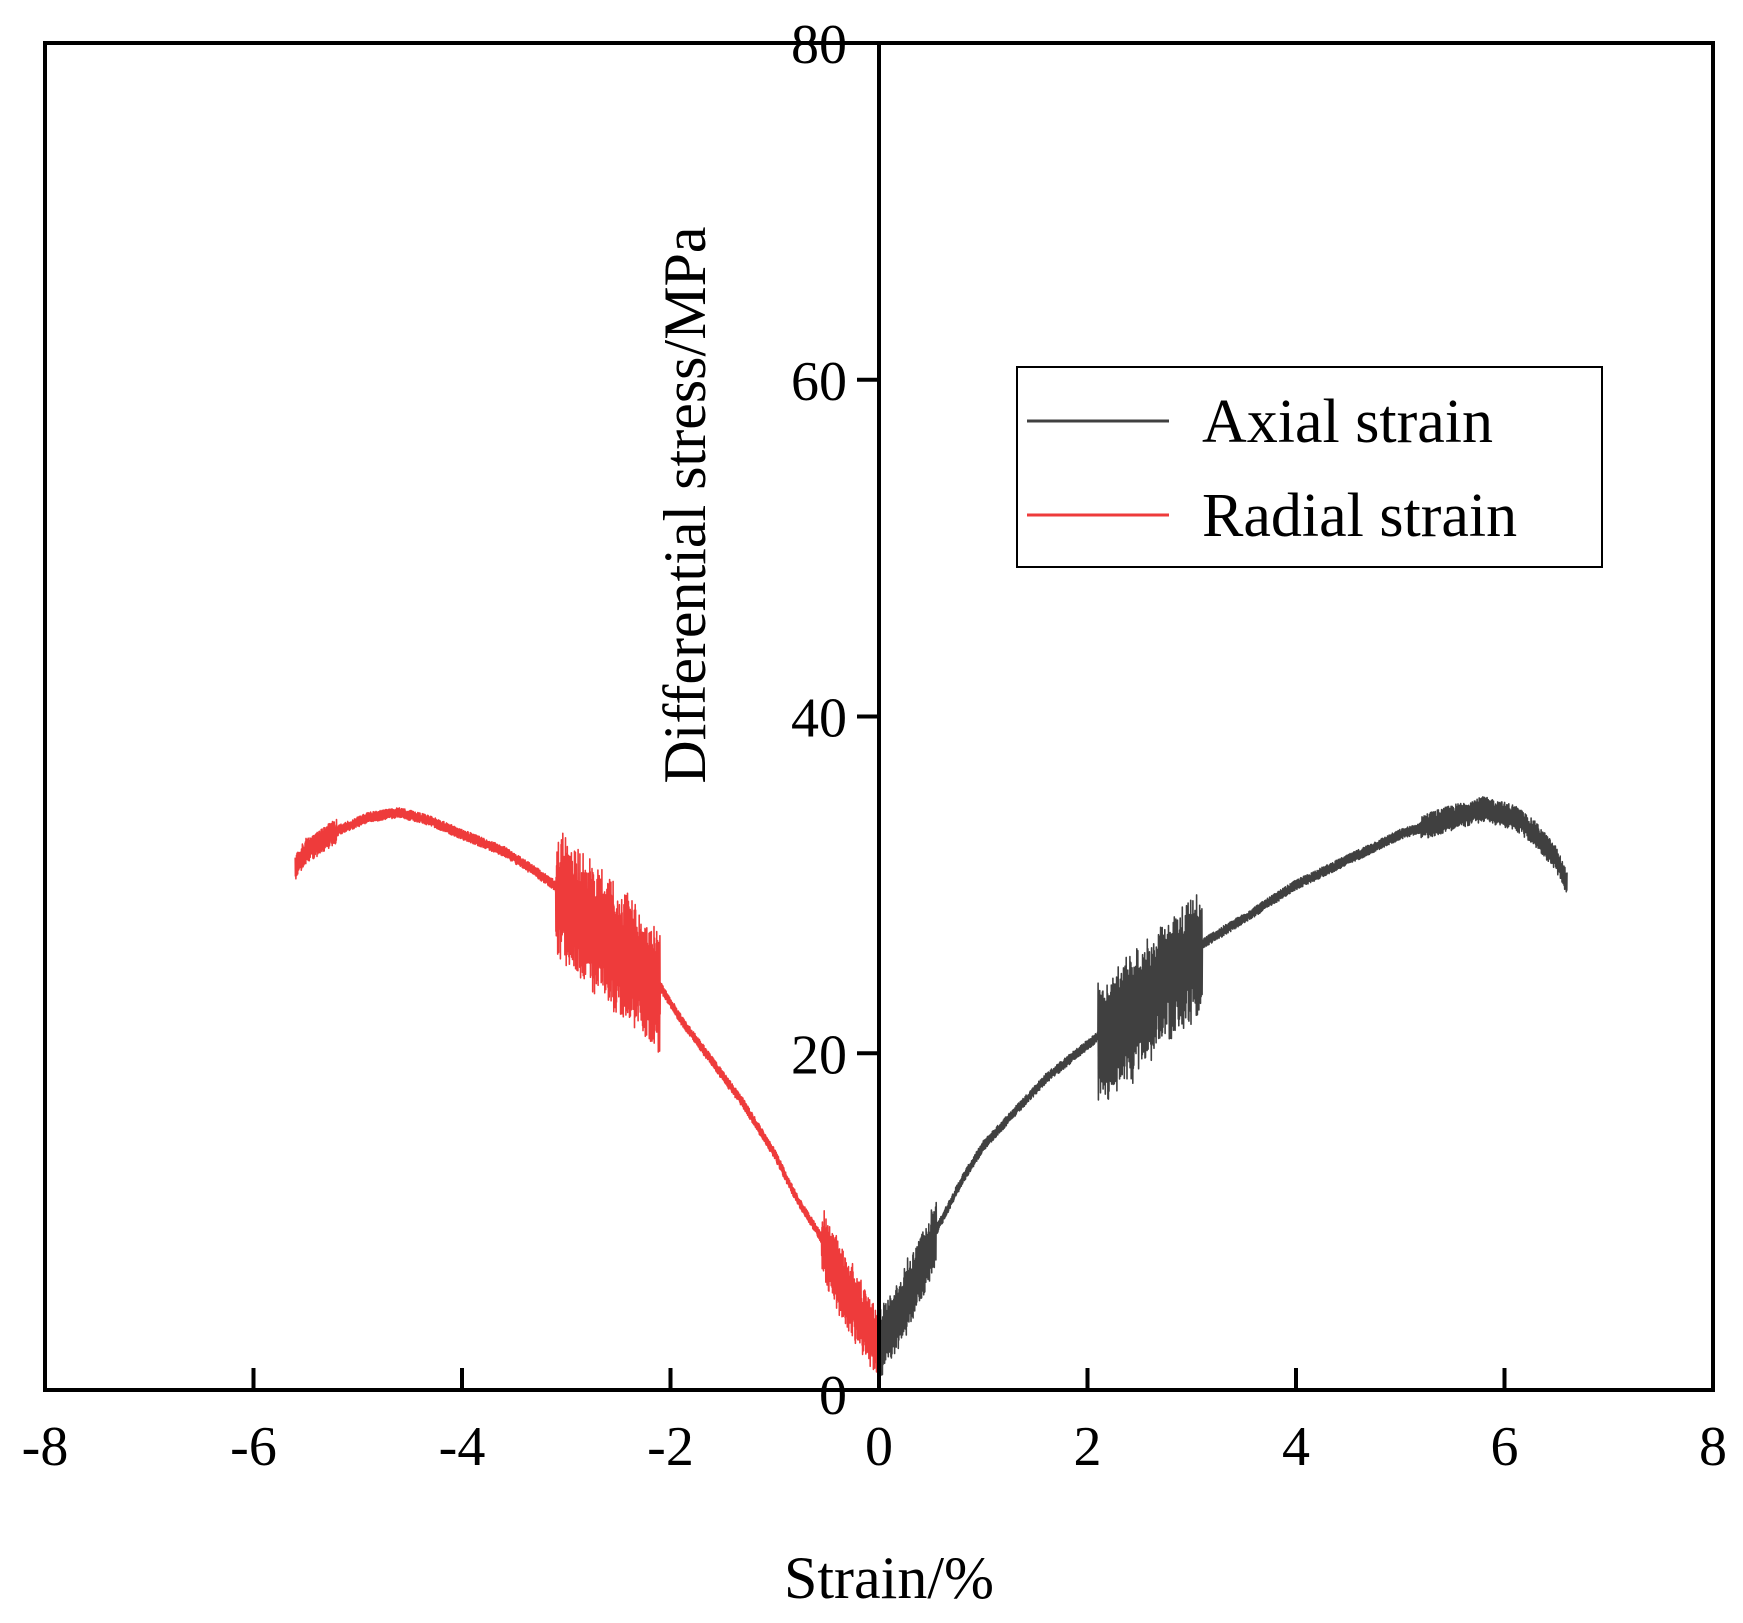  What do you see at coordinates (819, 382) in the screenshot?
I see `y-tick-label: 60` at bounding box center [819, 382].